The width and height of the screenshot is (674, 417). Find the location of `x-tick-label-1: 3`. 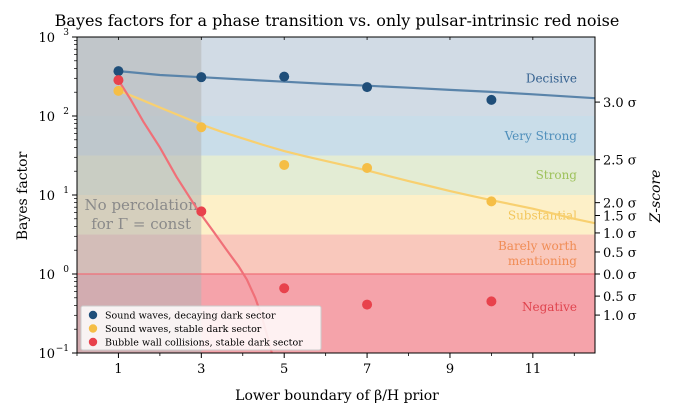

x-tick-label-1: 3 is located at coordinates (201, 369).